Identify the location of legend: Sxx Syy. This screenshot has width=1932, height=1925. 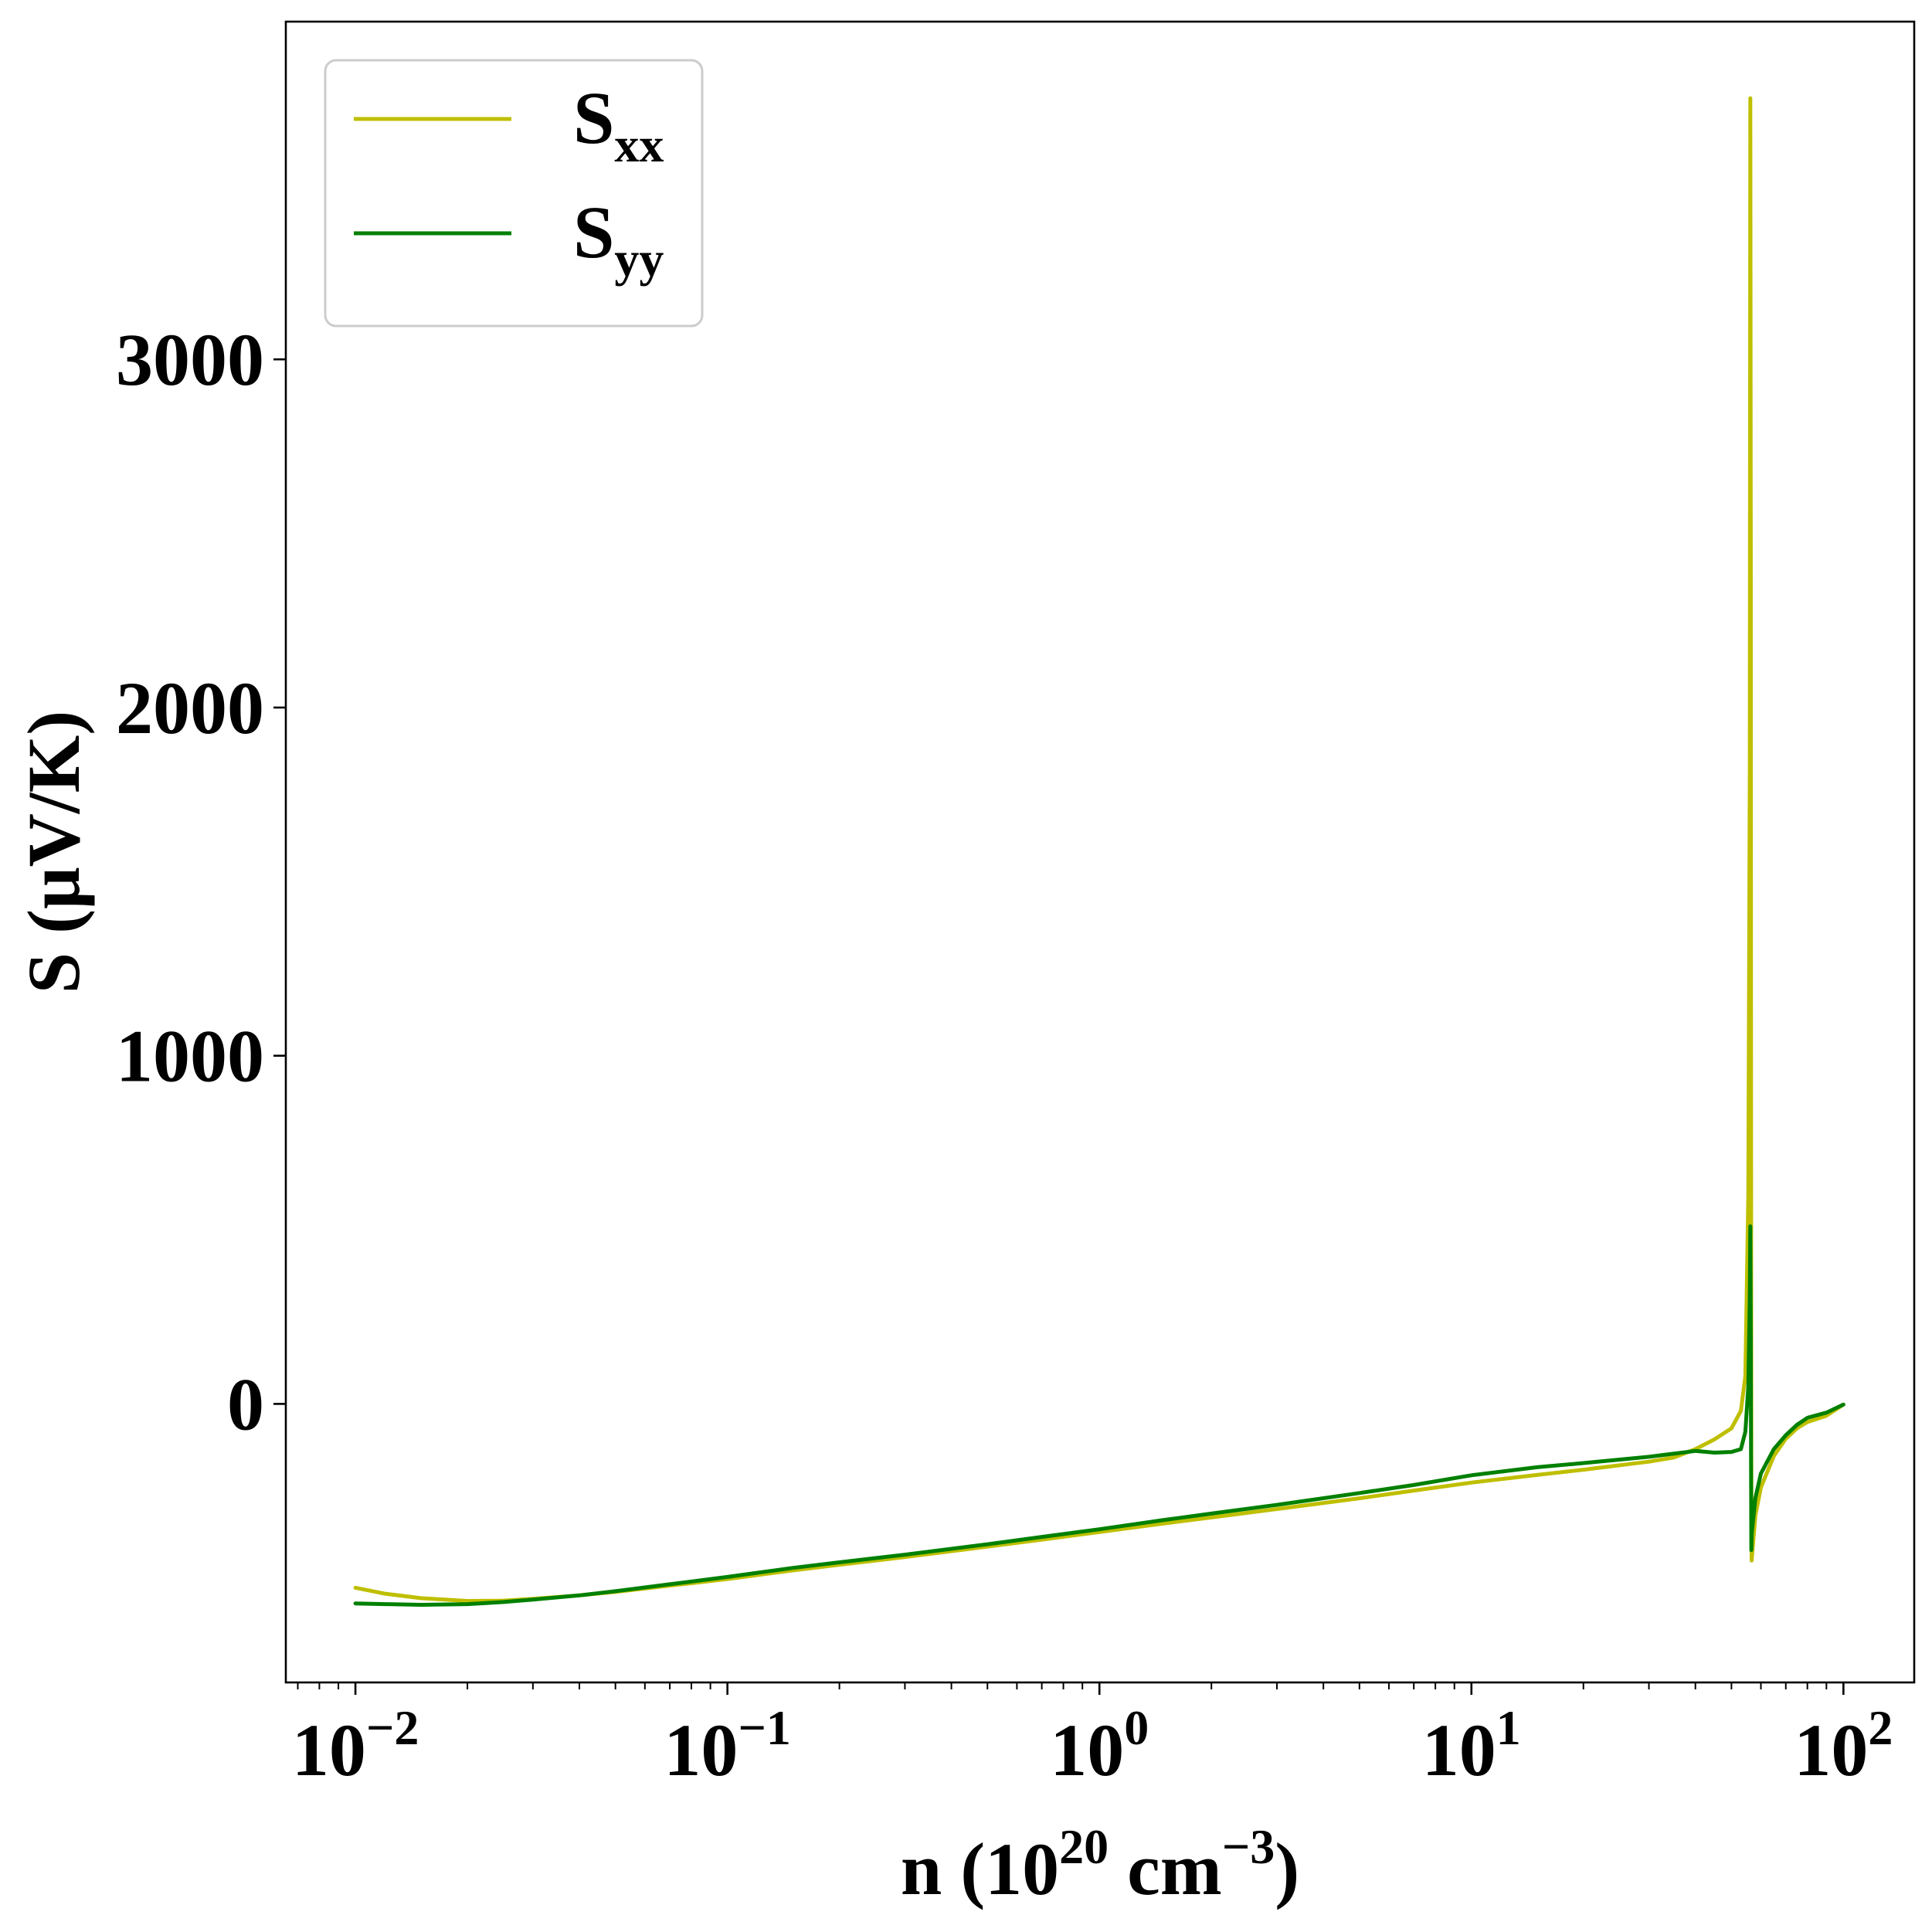
(514, 193).